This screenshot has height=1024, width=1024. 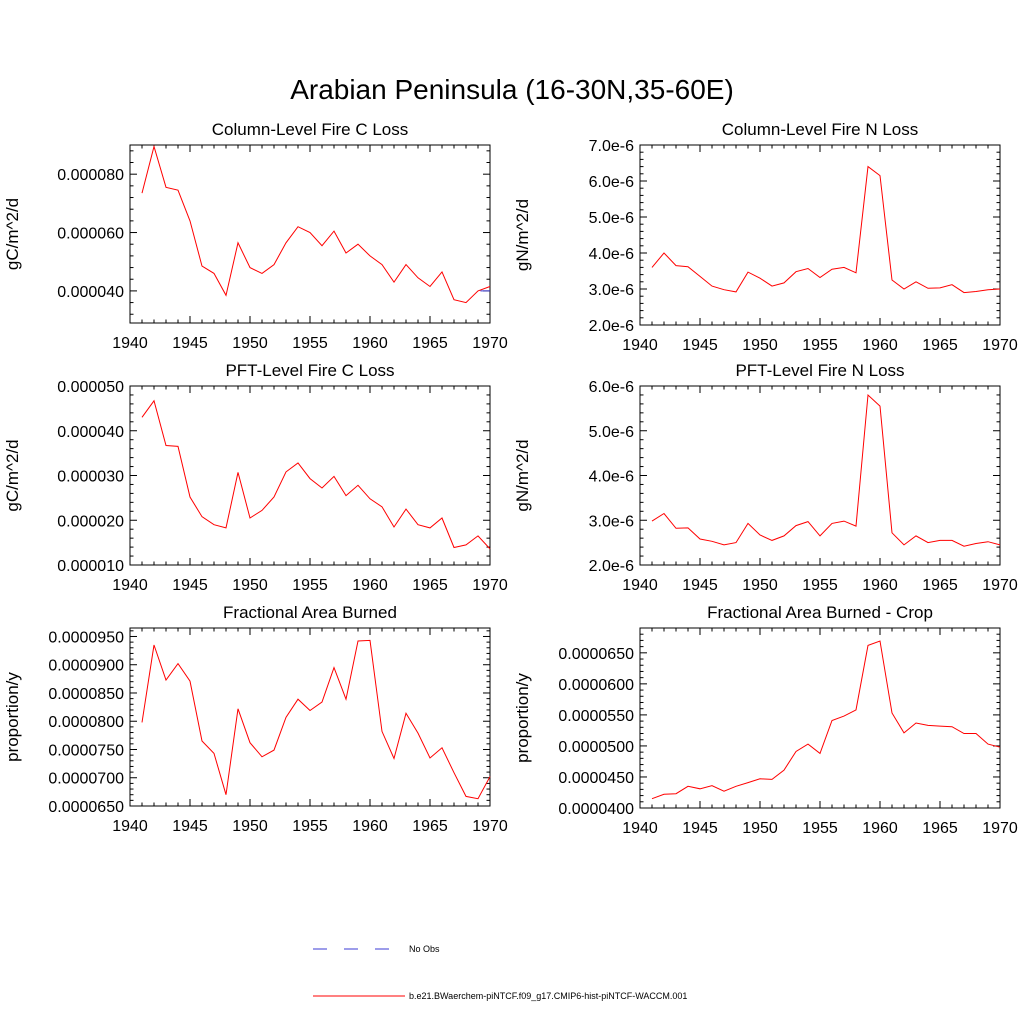 What do you see at coordinates (90, 521) in the screenshot?
I see `y-tick-label: 0.000020` at bounding box center [90, 521].